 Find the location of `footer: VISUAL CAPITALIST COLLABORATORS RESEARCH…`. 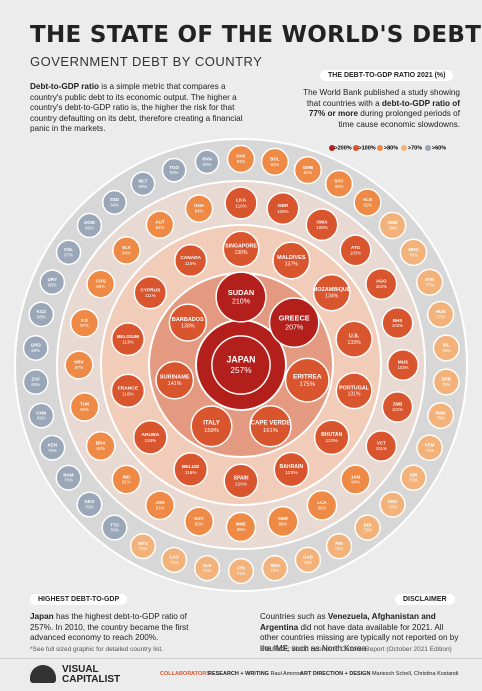

footer: VISUAL CAPITALIST COLLABORATORS RESEARCH… is located at coordinates (241, 674).